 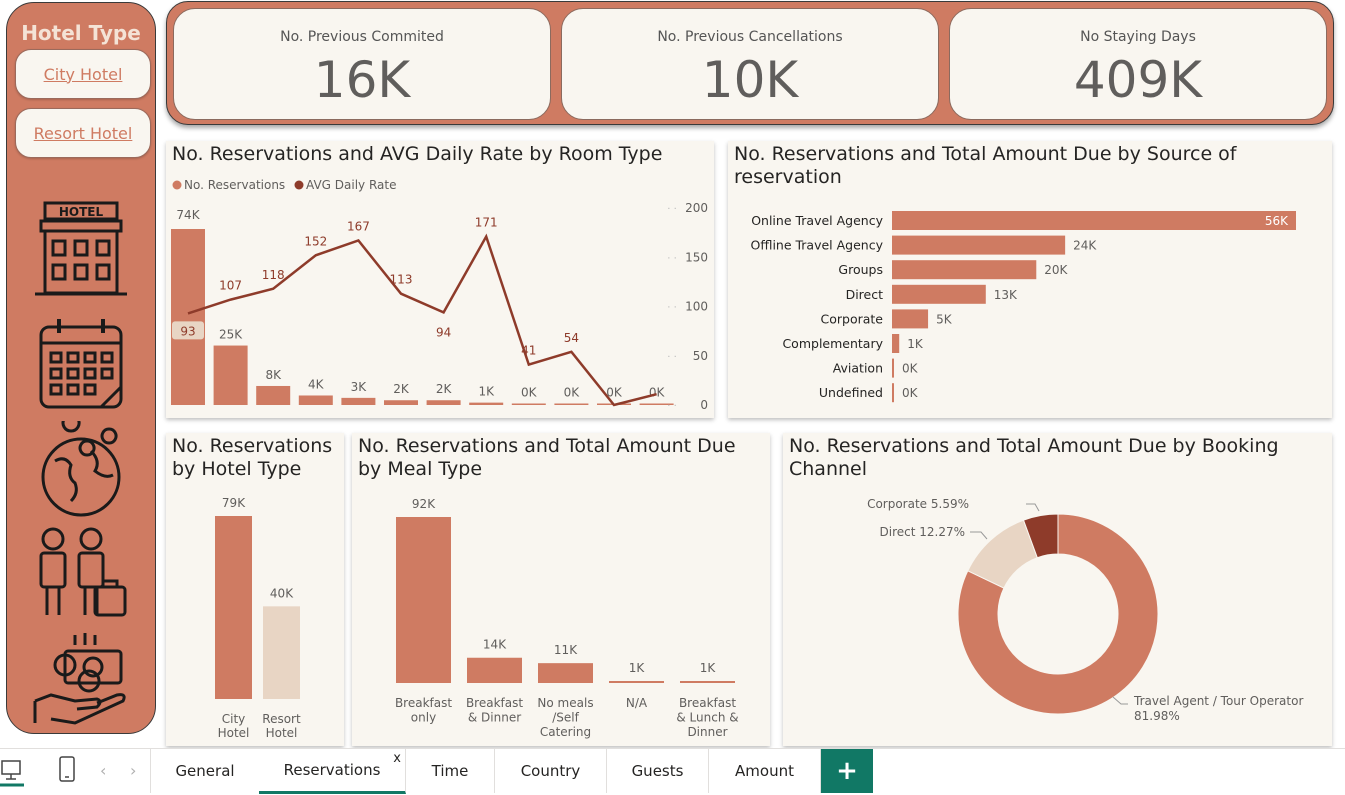 I want to click on adr-line, so click(x=422, y=320).